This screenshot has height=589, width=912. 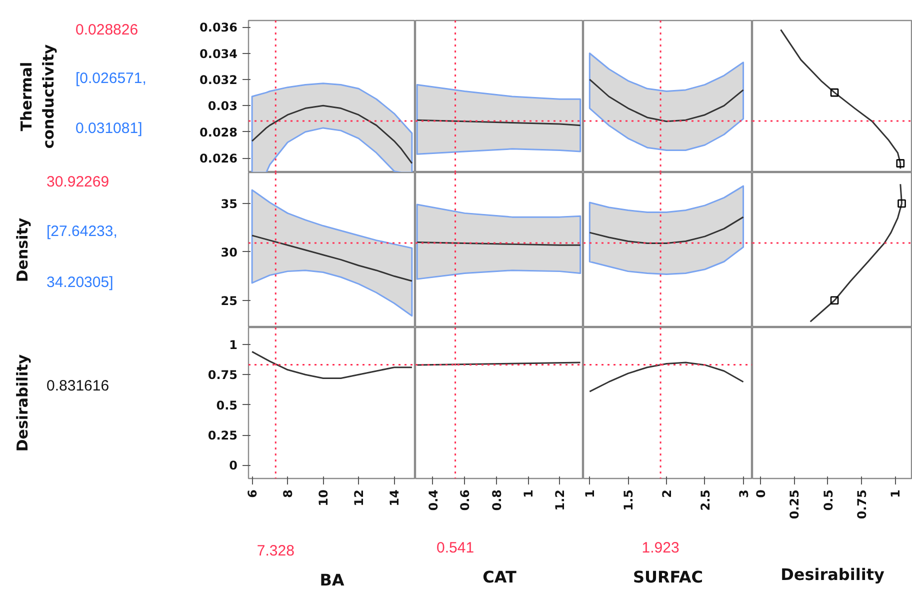 I want to click on x-tick-label: 0.5, so click(x=828, y=500).